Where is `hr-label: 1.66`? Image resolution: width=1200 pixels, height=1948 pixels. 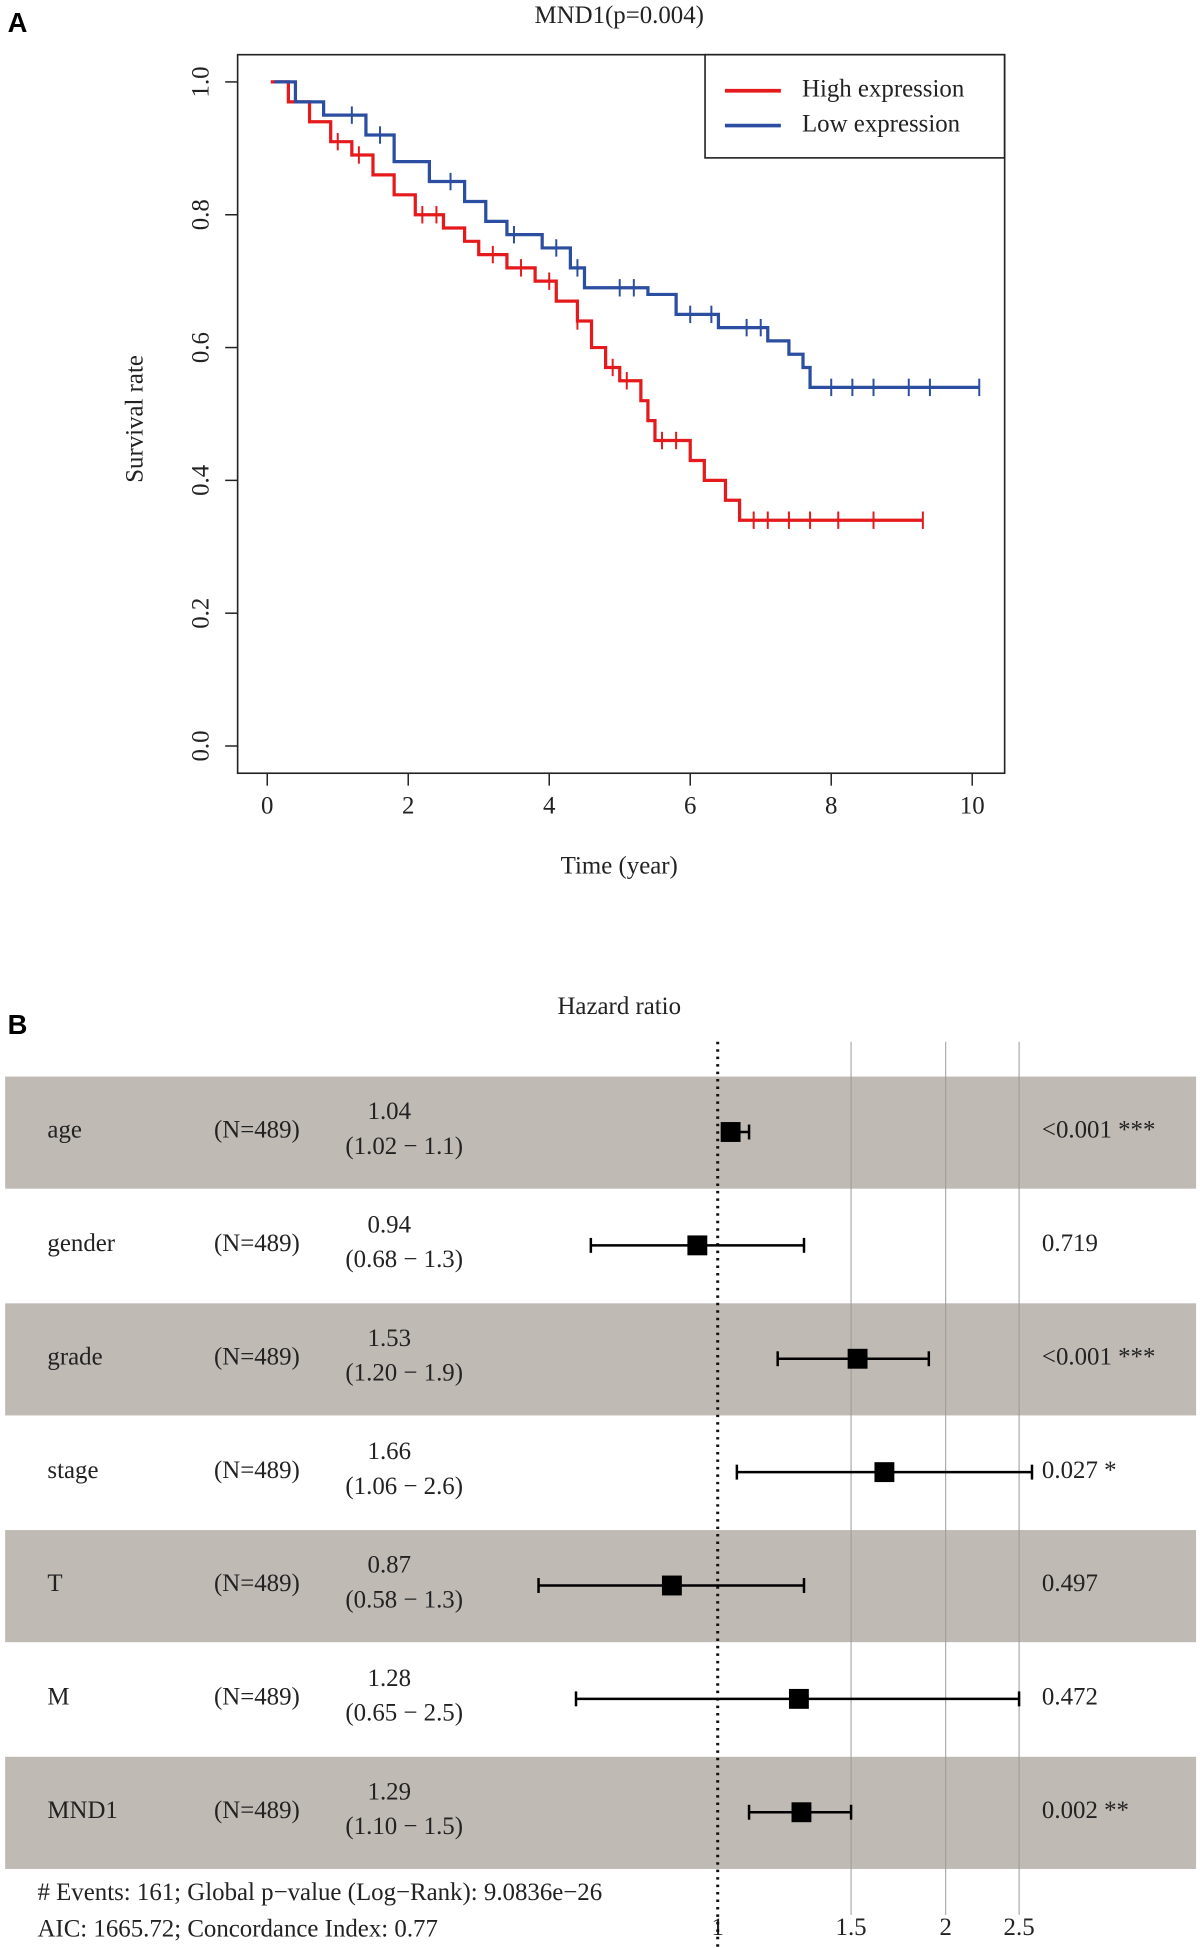 hr-label: 1.66 is located at coordinates (390, 1451).